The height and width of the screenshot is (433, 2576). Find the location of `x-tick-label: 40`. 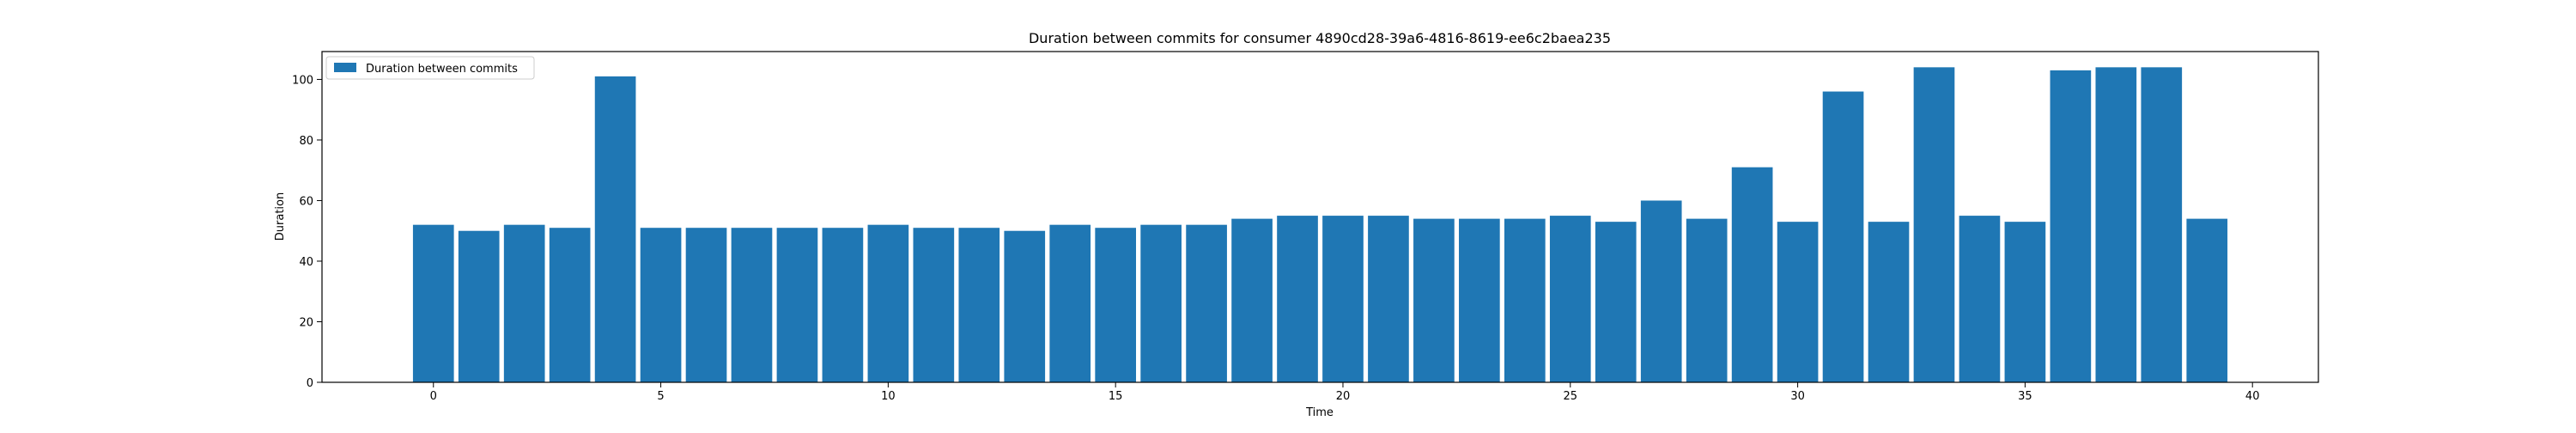

x-tick-label: 40 is located at coordinates (2252, 396).